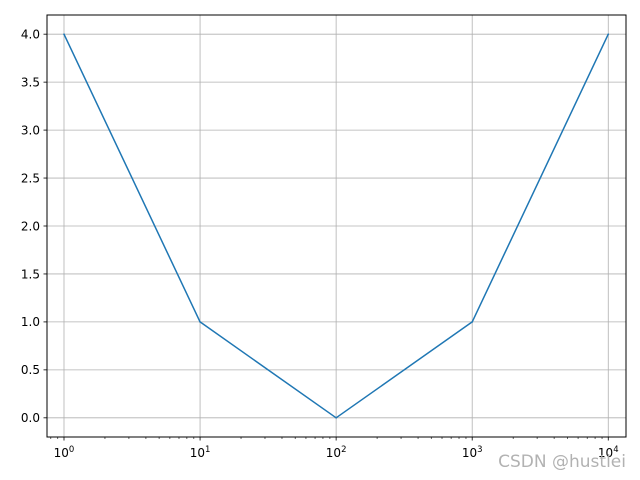  What do you see at coordinates (30, 322) in the screenshot?
I see `y-tick-label: 1.0` at bounding box center [30, 322].